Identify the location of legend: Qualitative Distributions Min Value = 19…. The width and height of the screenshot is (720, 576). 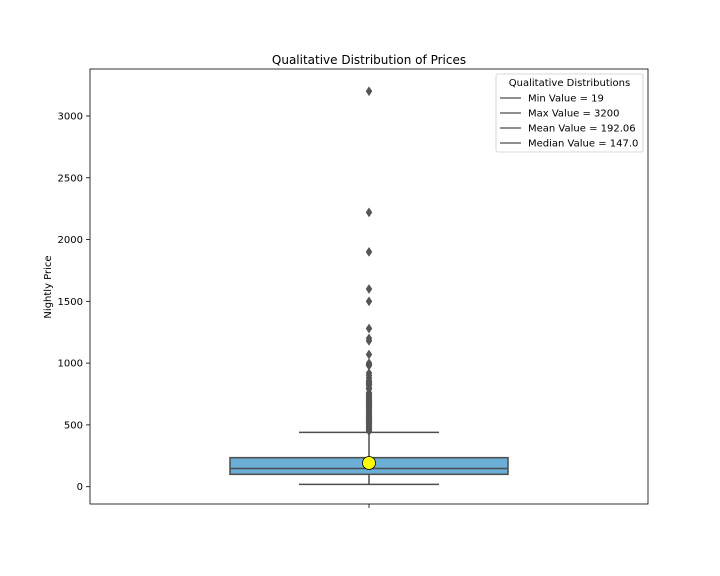
(569, 113).